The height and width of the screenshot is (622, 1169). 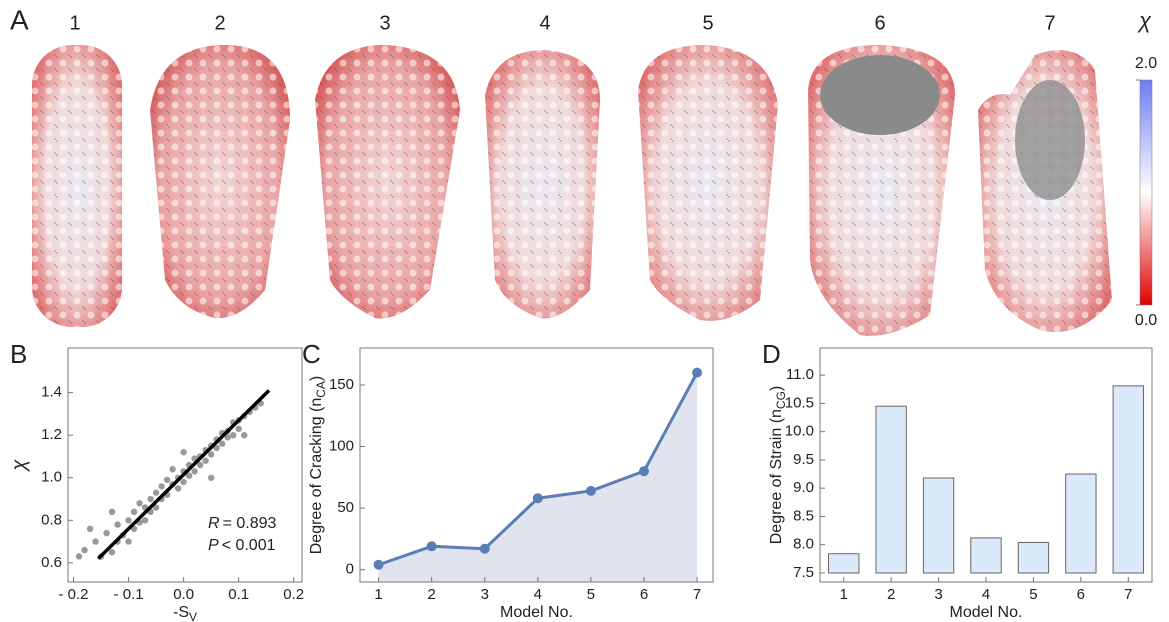 What do you see at coordinates (538, 594) in the screenshot?
I see `x-tick-label: 4` at bounding box center [538, 594].